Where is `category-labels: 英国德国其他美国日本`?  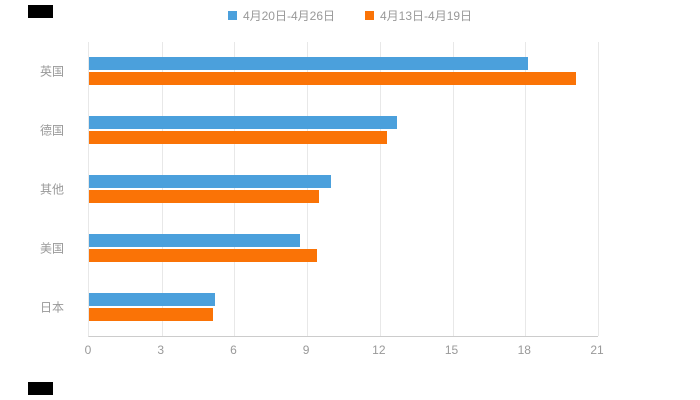 category-labels: 英国德国其他美国日本 is located at coordinates (42, 189).